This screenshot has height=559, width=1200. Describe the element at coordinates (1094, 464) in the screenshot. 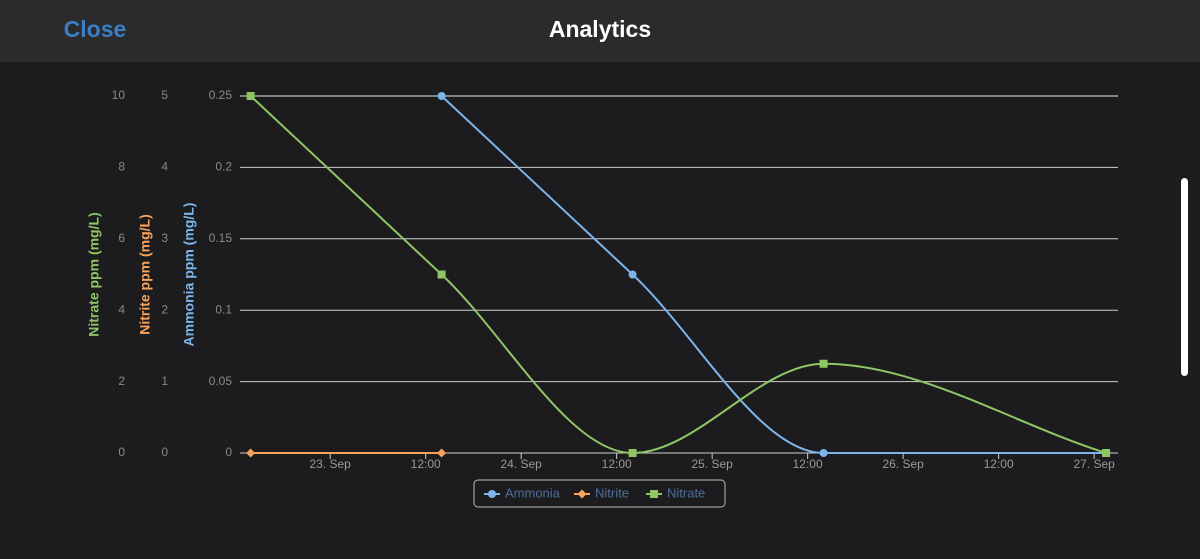

I see `x-tick-label: 27. Sep` at that location.